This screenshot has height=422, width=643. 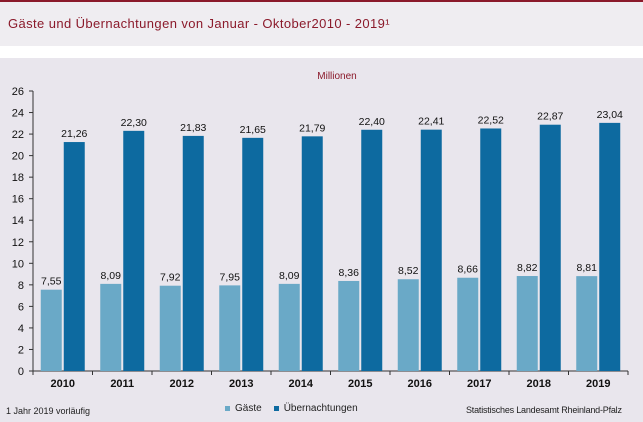 I want to click on legend-label-nights: Übernachtungen, so click(x=320, y=408).